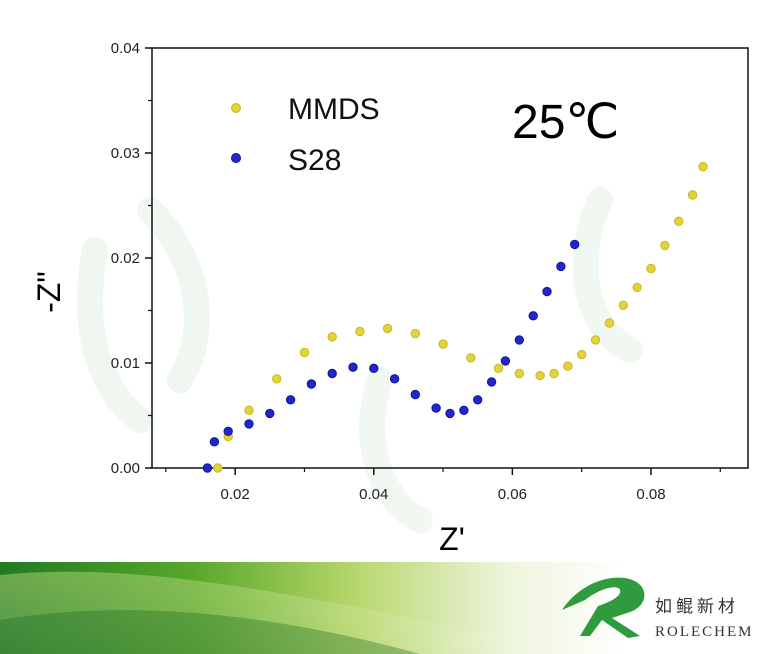 The width and height of the screenshot is (781, 654). I want to click on y-axis: 0.00 0.01 0.02 0.03 0.04, so click(131, 258).